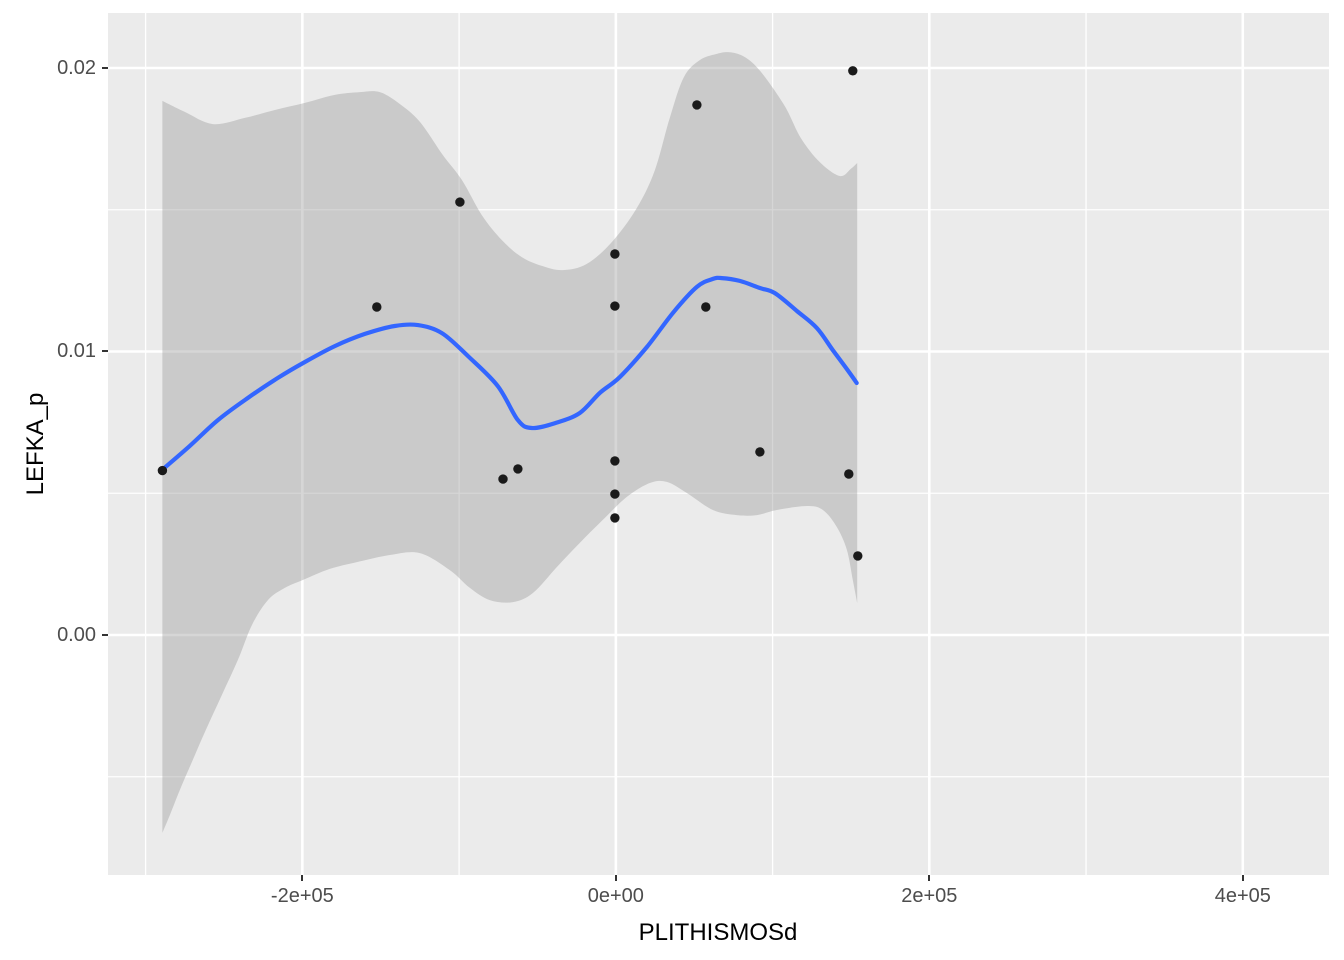  Describe the element at coordinates (1242, 896) in the screenshot. I see `x-tick-label: 4e+05` at that location.